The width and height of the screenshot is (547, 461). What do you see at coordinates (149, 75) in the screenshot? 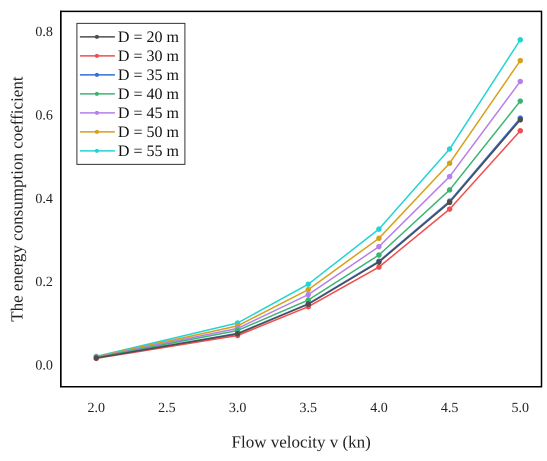
I see `legend-label: D = 35 m` at bounding box center [149, 75].